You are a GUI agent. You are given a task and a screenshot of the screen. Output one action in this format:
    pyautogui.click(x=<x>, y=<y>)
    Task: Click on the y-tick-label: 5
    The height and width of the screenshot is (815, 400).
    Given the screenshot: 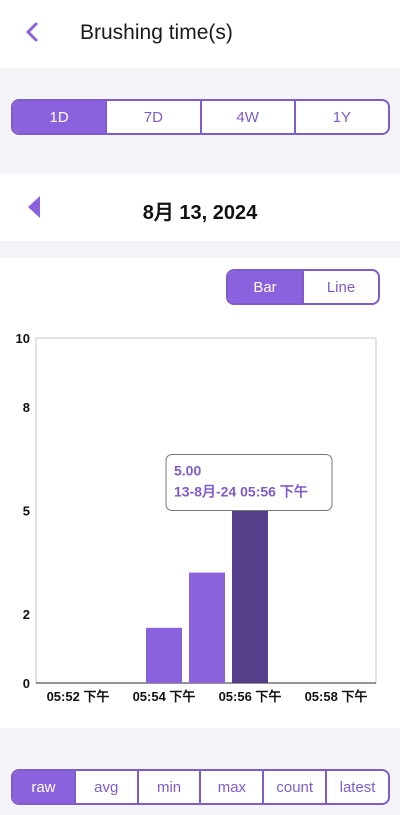 What is the action you would take?
    pyautogui.click(x=26, y=511)
    